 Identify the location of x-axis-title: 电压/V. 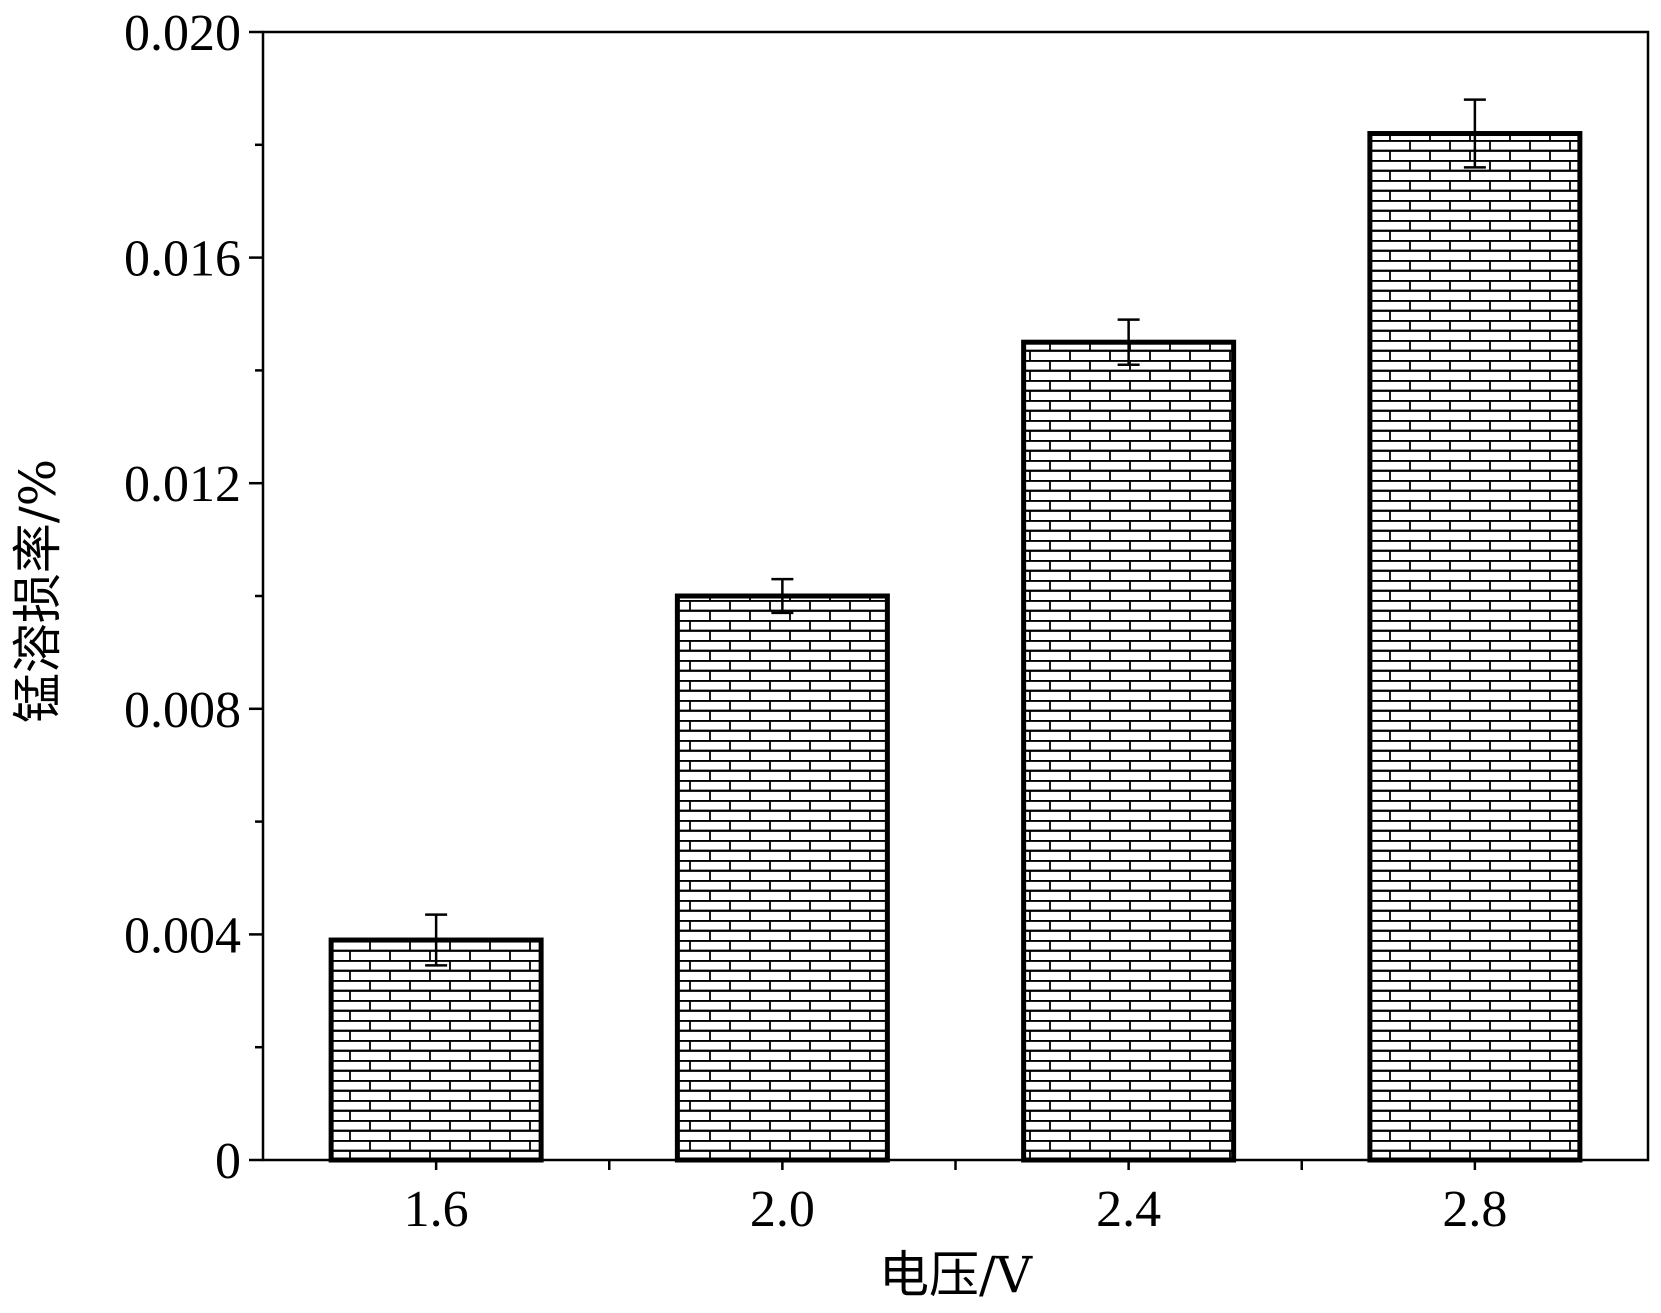
(956, 1275).